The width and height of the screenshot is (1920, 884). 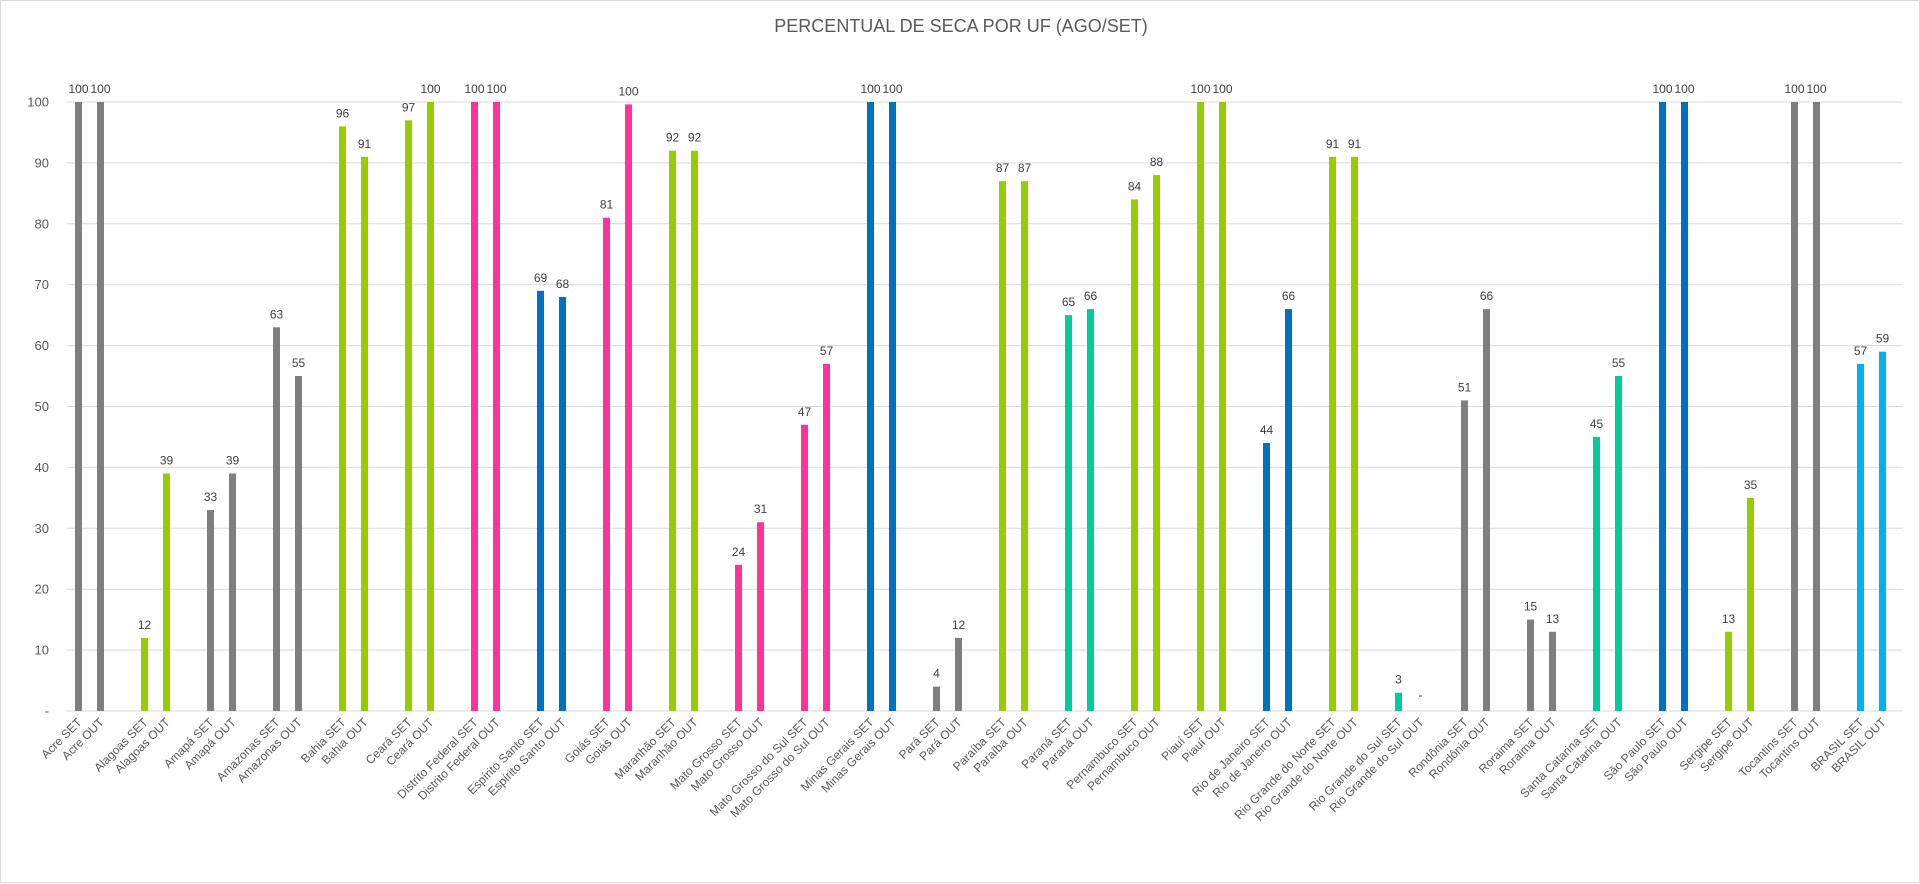 What do you see at coordinates (42, 528) in the screenshot?
I see `y-tick-label: 30` at bounding box center [42, 528].